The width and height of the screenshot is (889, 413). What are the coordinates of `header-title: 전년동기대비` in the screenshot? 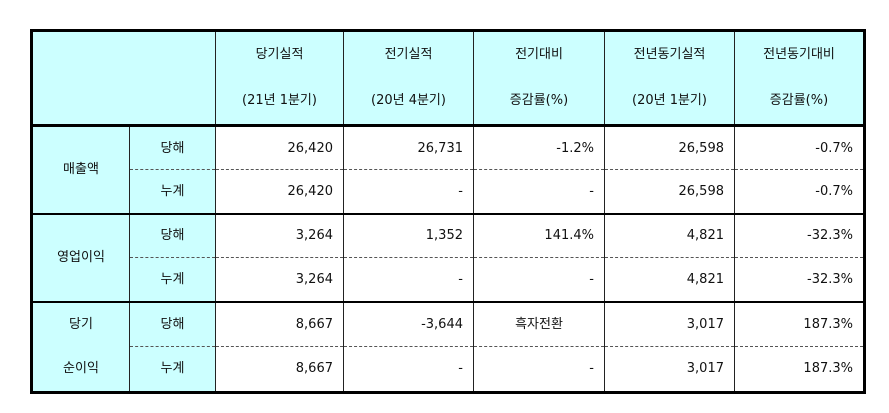 It's located at (799, 54).